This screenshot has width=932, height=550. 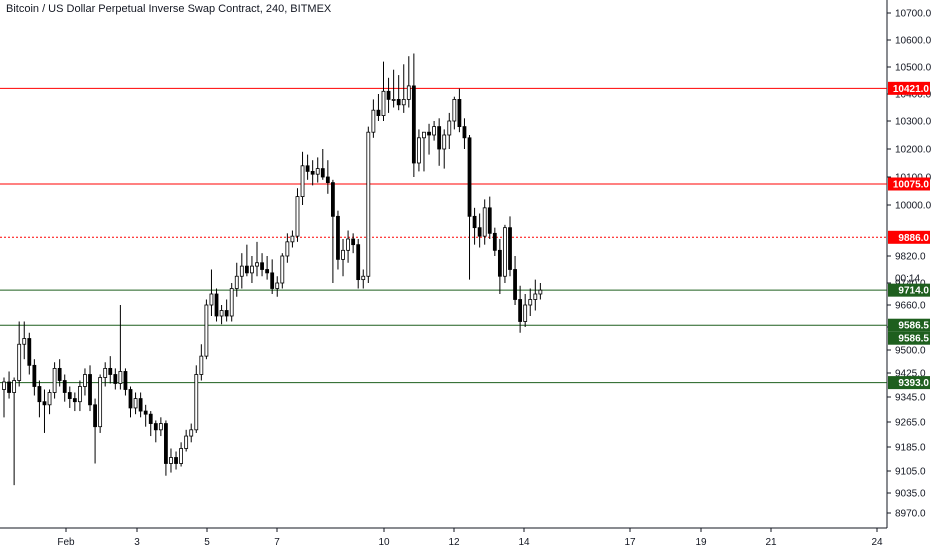 What do you see at coordinates (910, 257) in the screenshot?
I see `y-tick-label: 9820.0` at bounding box center [910, 257].